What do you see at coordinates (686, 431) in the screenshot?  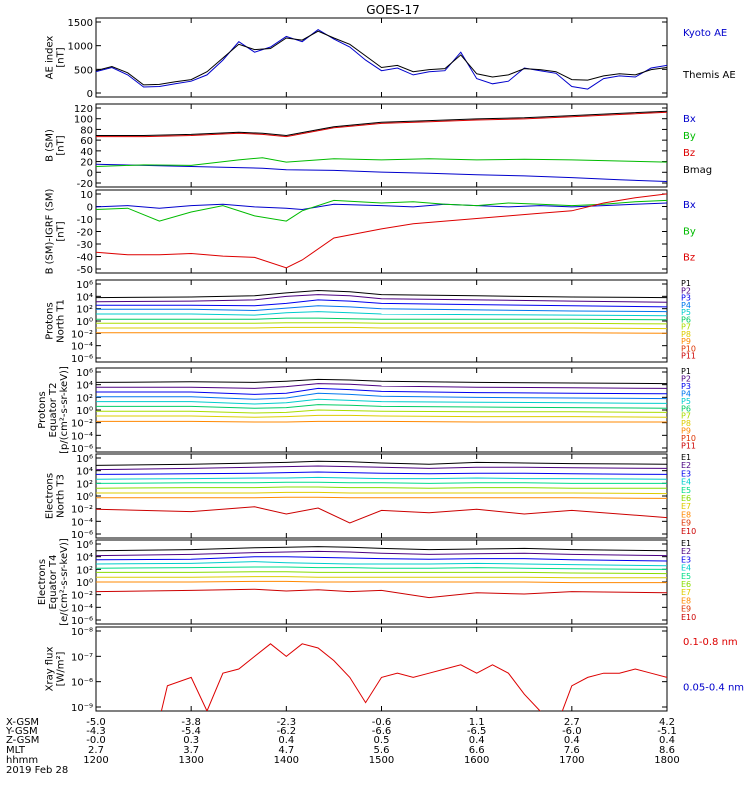 I see `legend-label: P9` at bounding box center [686, 431].